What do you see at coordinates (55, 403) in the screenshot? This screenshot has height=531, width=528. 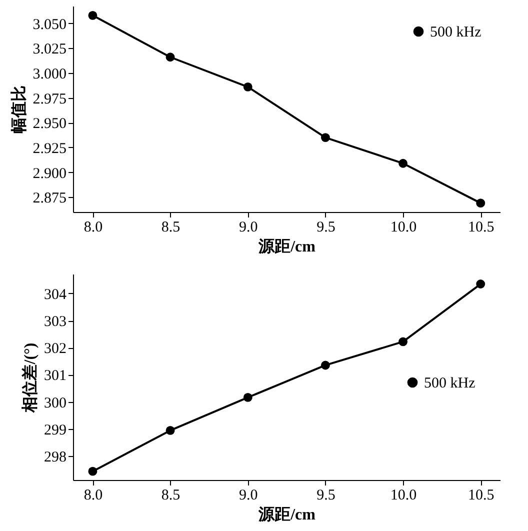 I see `y-tick-label: 300` at bounding box center [55, 403].